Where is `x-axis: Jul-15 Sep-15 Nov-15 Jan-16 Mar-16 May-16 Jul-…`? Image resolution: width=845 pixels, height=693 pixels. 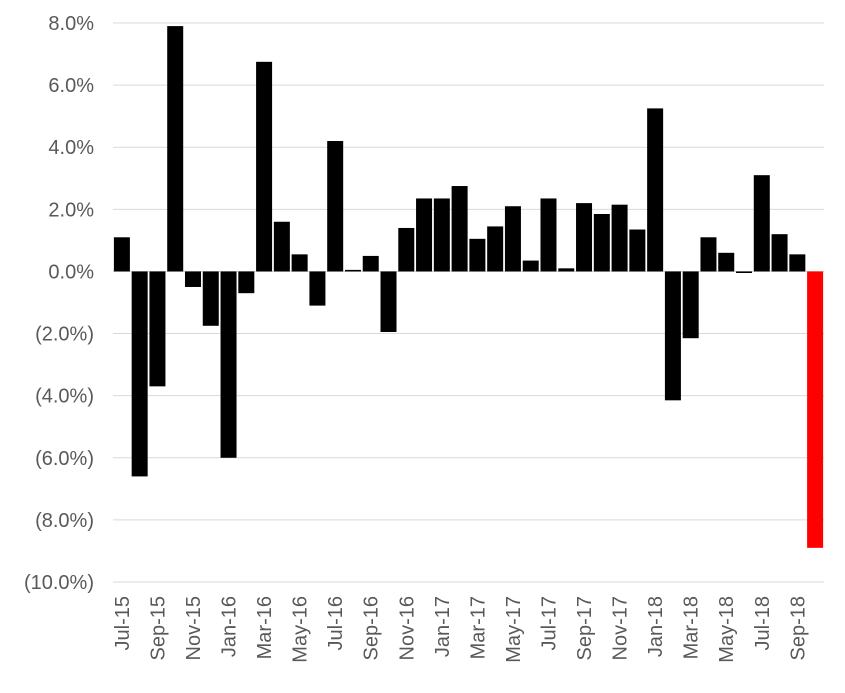
x-axis: Jul-15 Sep-15 Nov-15 Jan-16 Mar-16 May-16 Jul-… is located at coordinates (460, 629).